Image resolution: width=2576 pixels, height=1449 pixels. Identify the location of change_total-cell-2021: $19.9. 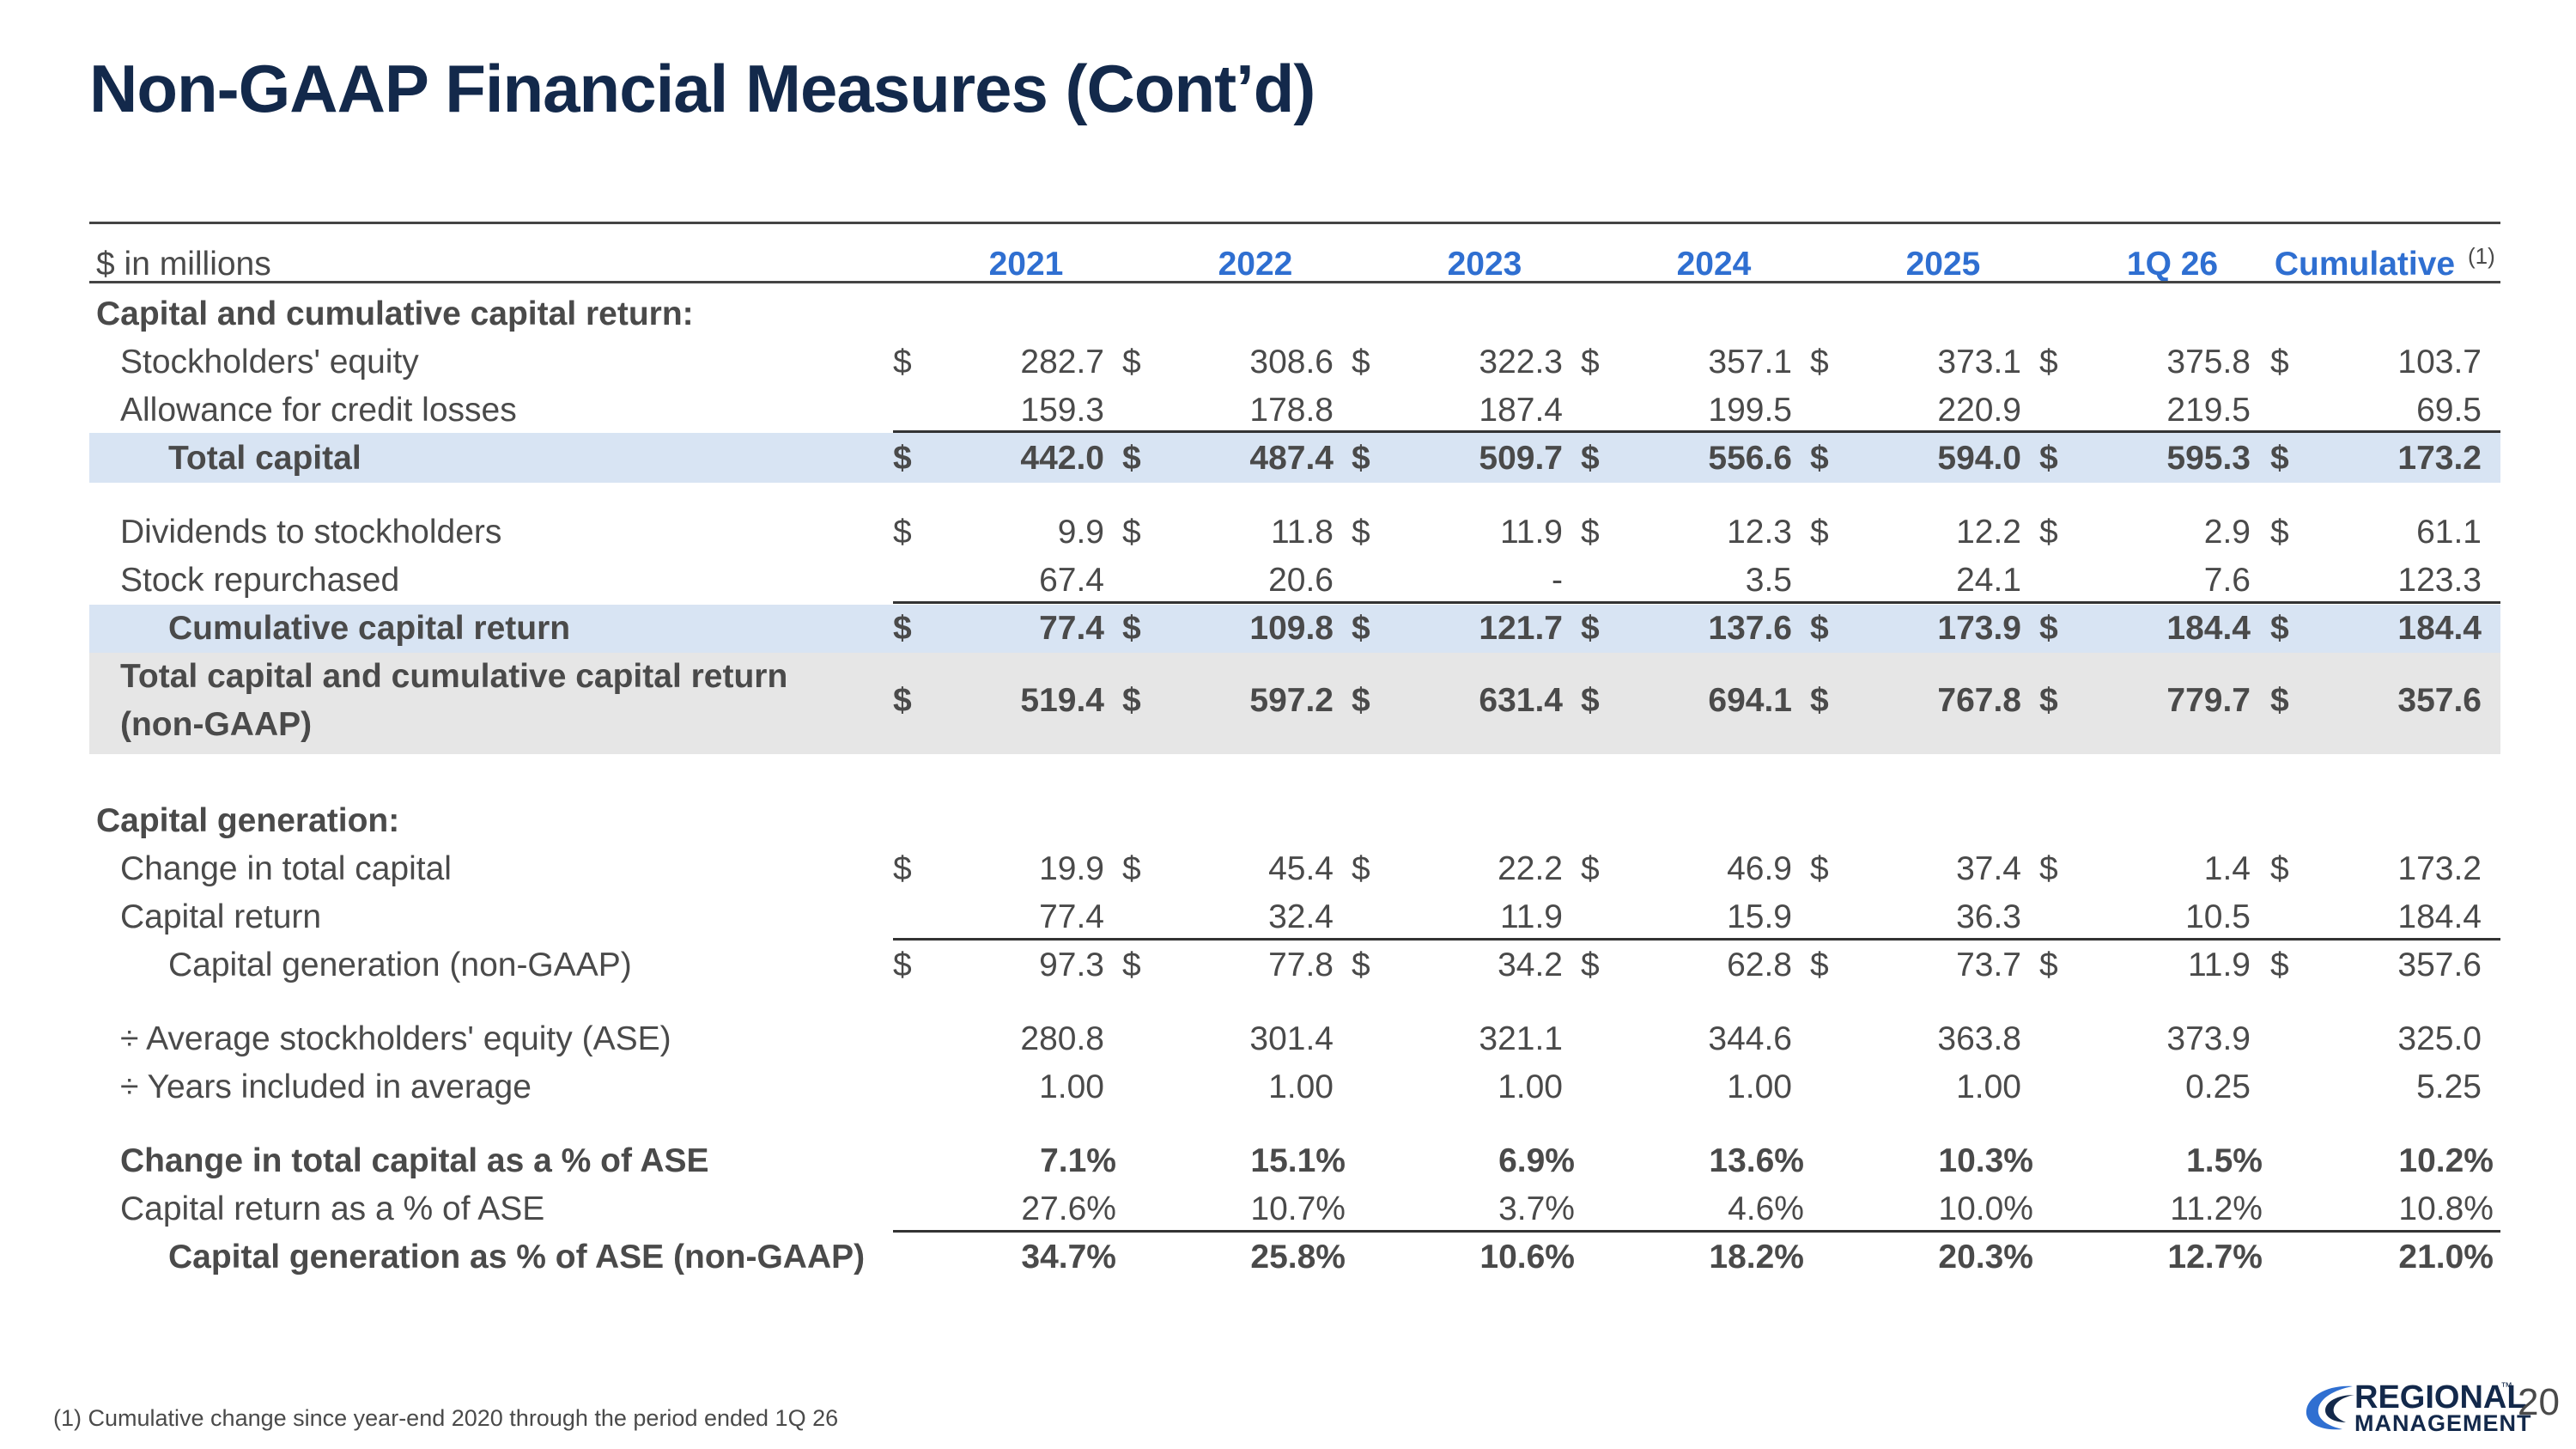
(998, 869).